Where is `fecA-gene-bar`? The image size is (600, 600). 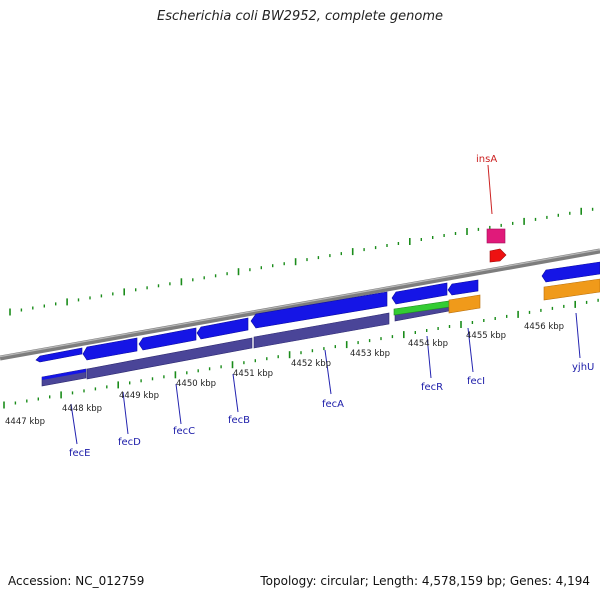
fecA-gene-bar is located at coordinates (321, 330).